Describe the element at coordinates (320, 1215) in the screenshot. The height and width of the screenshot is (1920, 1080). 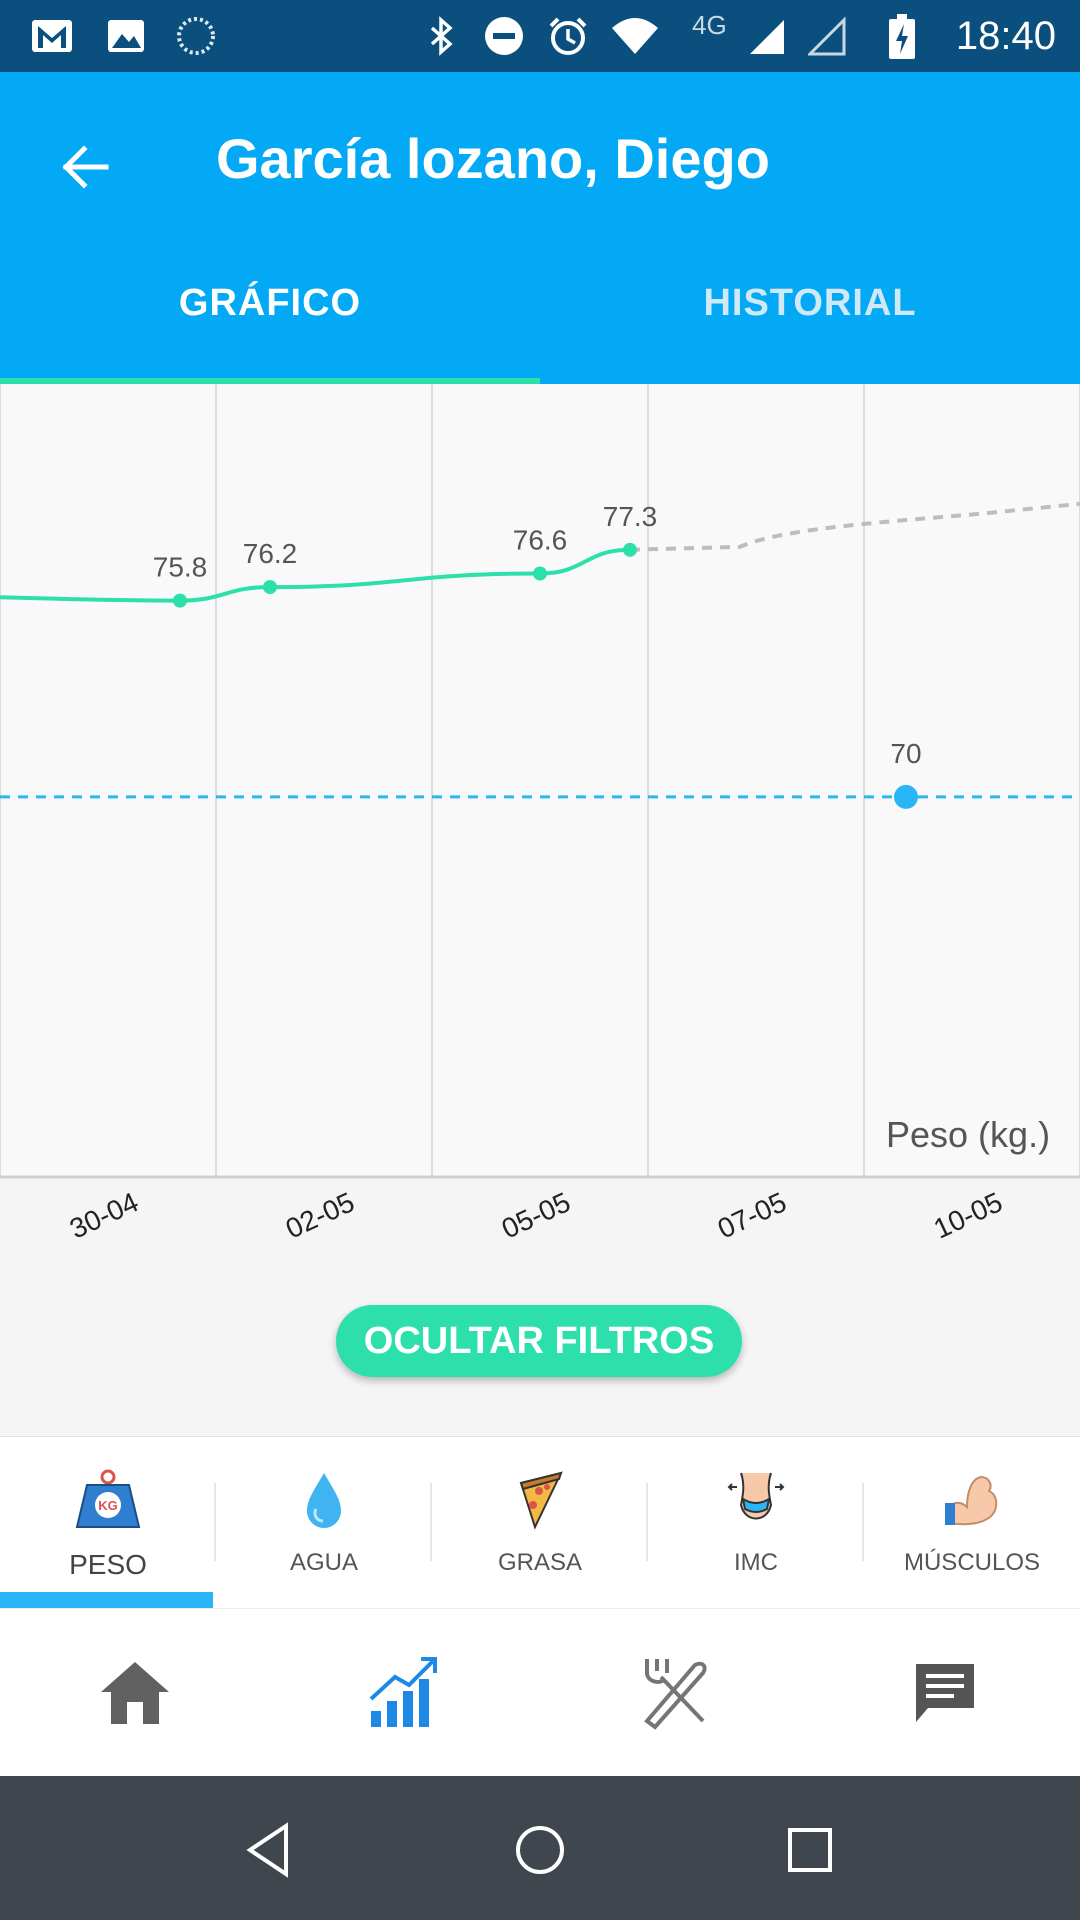
I see `x-tick-label: 02-05` at that location.